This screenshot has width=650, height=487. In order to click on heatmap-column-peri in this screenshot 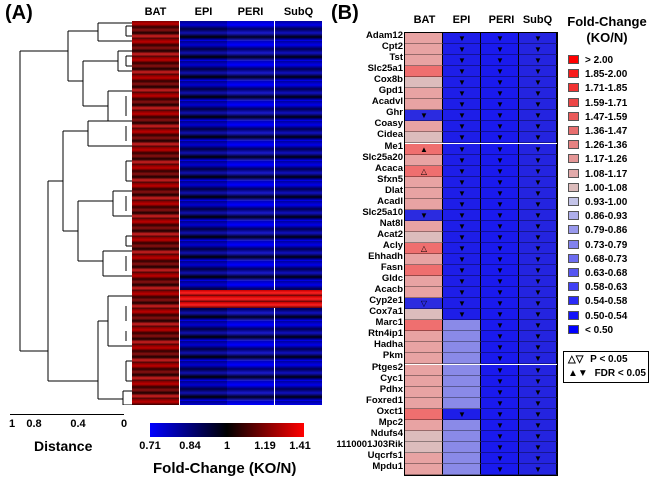, I will do `click(250, 213)`.